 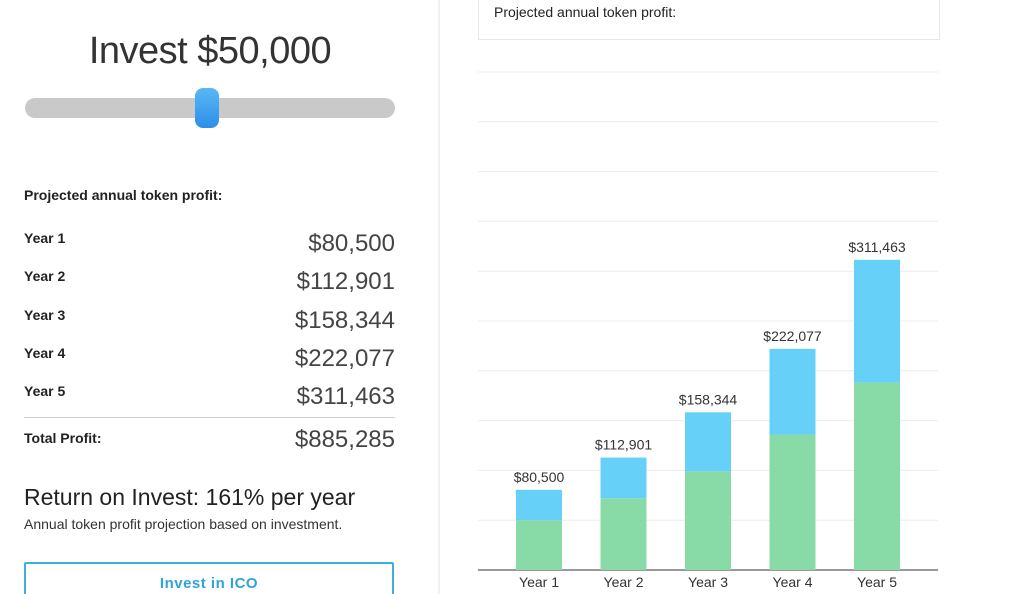 What do you see at coordinates (708, 582) in the screenshot?
I see `x-tick-label: Year 3` at bounding box center [708, 582].